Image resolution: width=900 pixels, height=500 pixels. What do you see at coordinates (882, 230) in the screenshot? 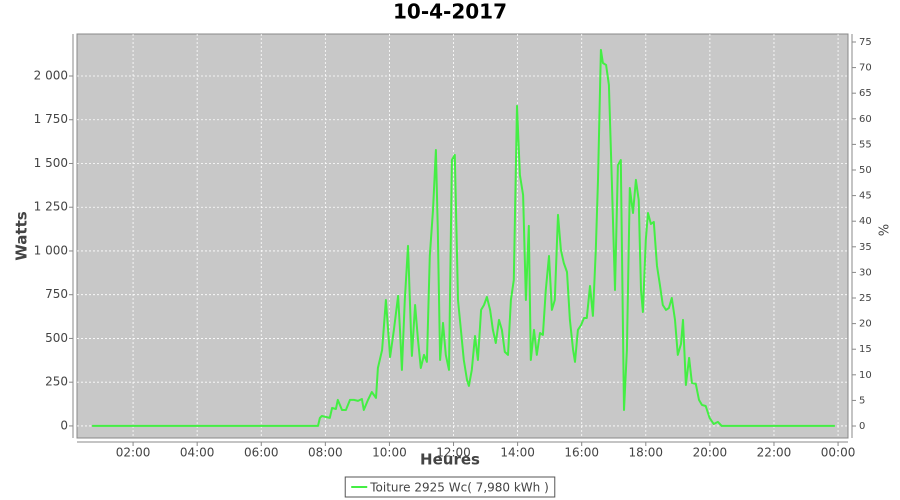
I see `y2-axis-label: %` at bounding box center [882, 230].